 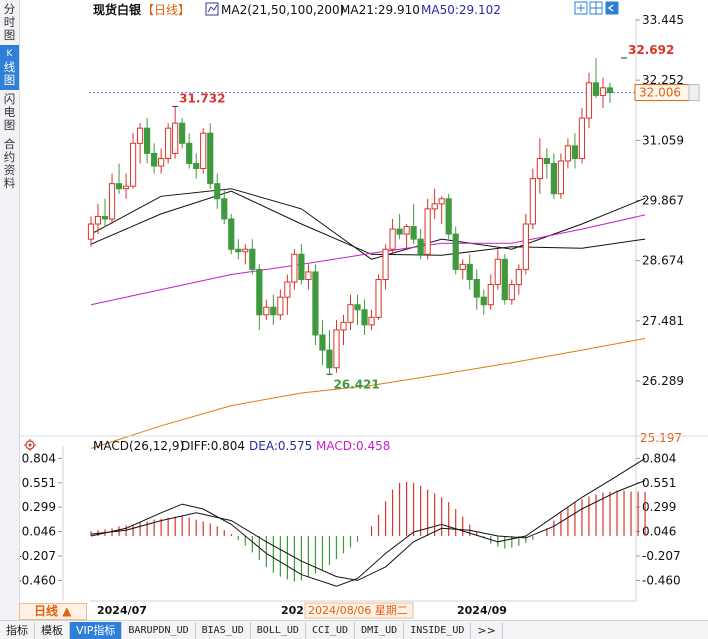 What do you see at coordinates (596, 8) in the screenshot?
I see `grid-icon` at bounding box center [596, 8].